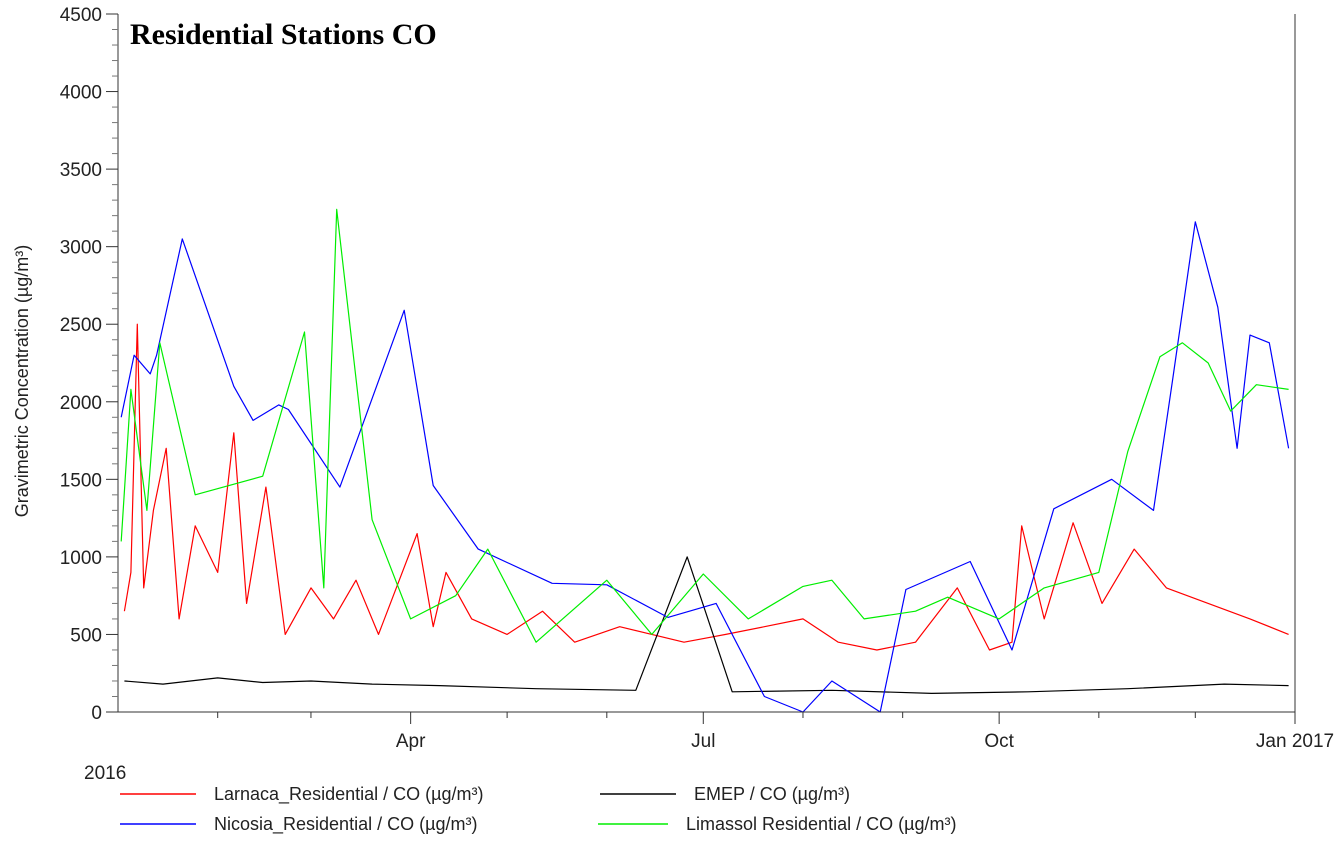 The height and width of the screenshot is (843, 1344). Describe the element at coordinates (81, 93) in the screenshot. I see `y-tick-label: 4000` at that location.